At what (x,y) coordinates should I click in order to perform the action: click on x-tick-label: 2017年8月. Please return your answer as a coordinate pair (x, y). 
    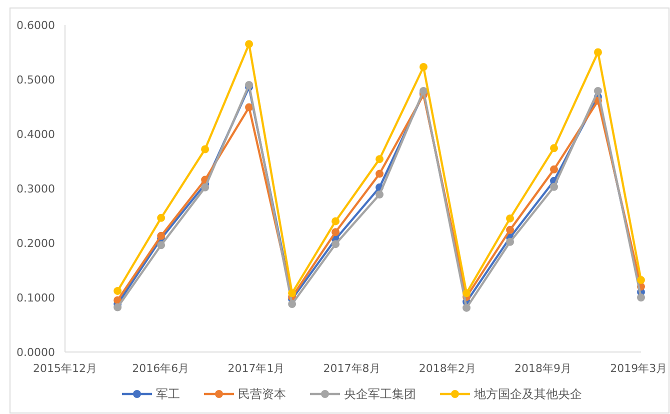
    Looking at the image, I should click on (351, 368).